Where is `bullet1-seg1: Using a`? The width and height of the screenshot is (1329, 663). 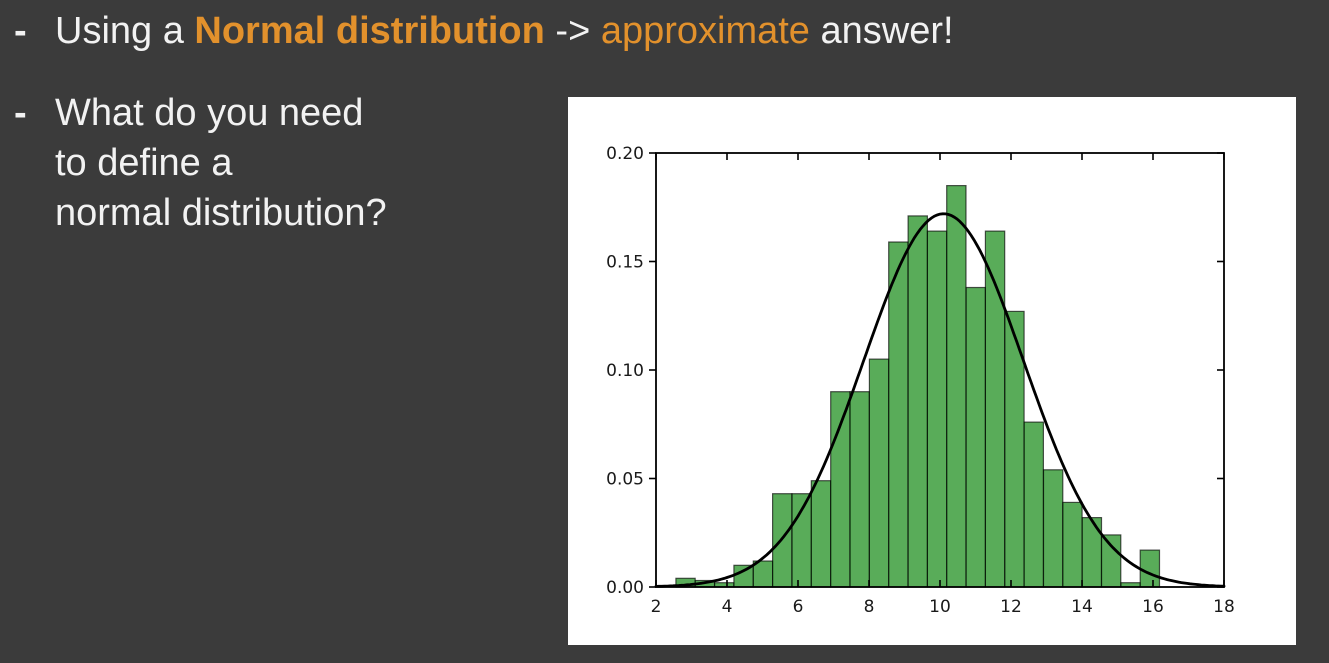 bullet1-seg1: Using a is located at coordinates (125, 31).